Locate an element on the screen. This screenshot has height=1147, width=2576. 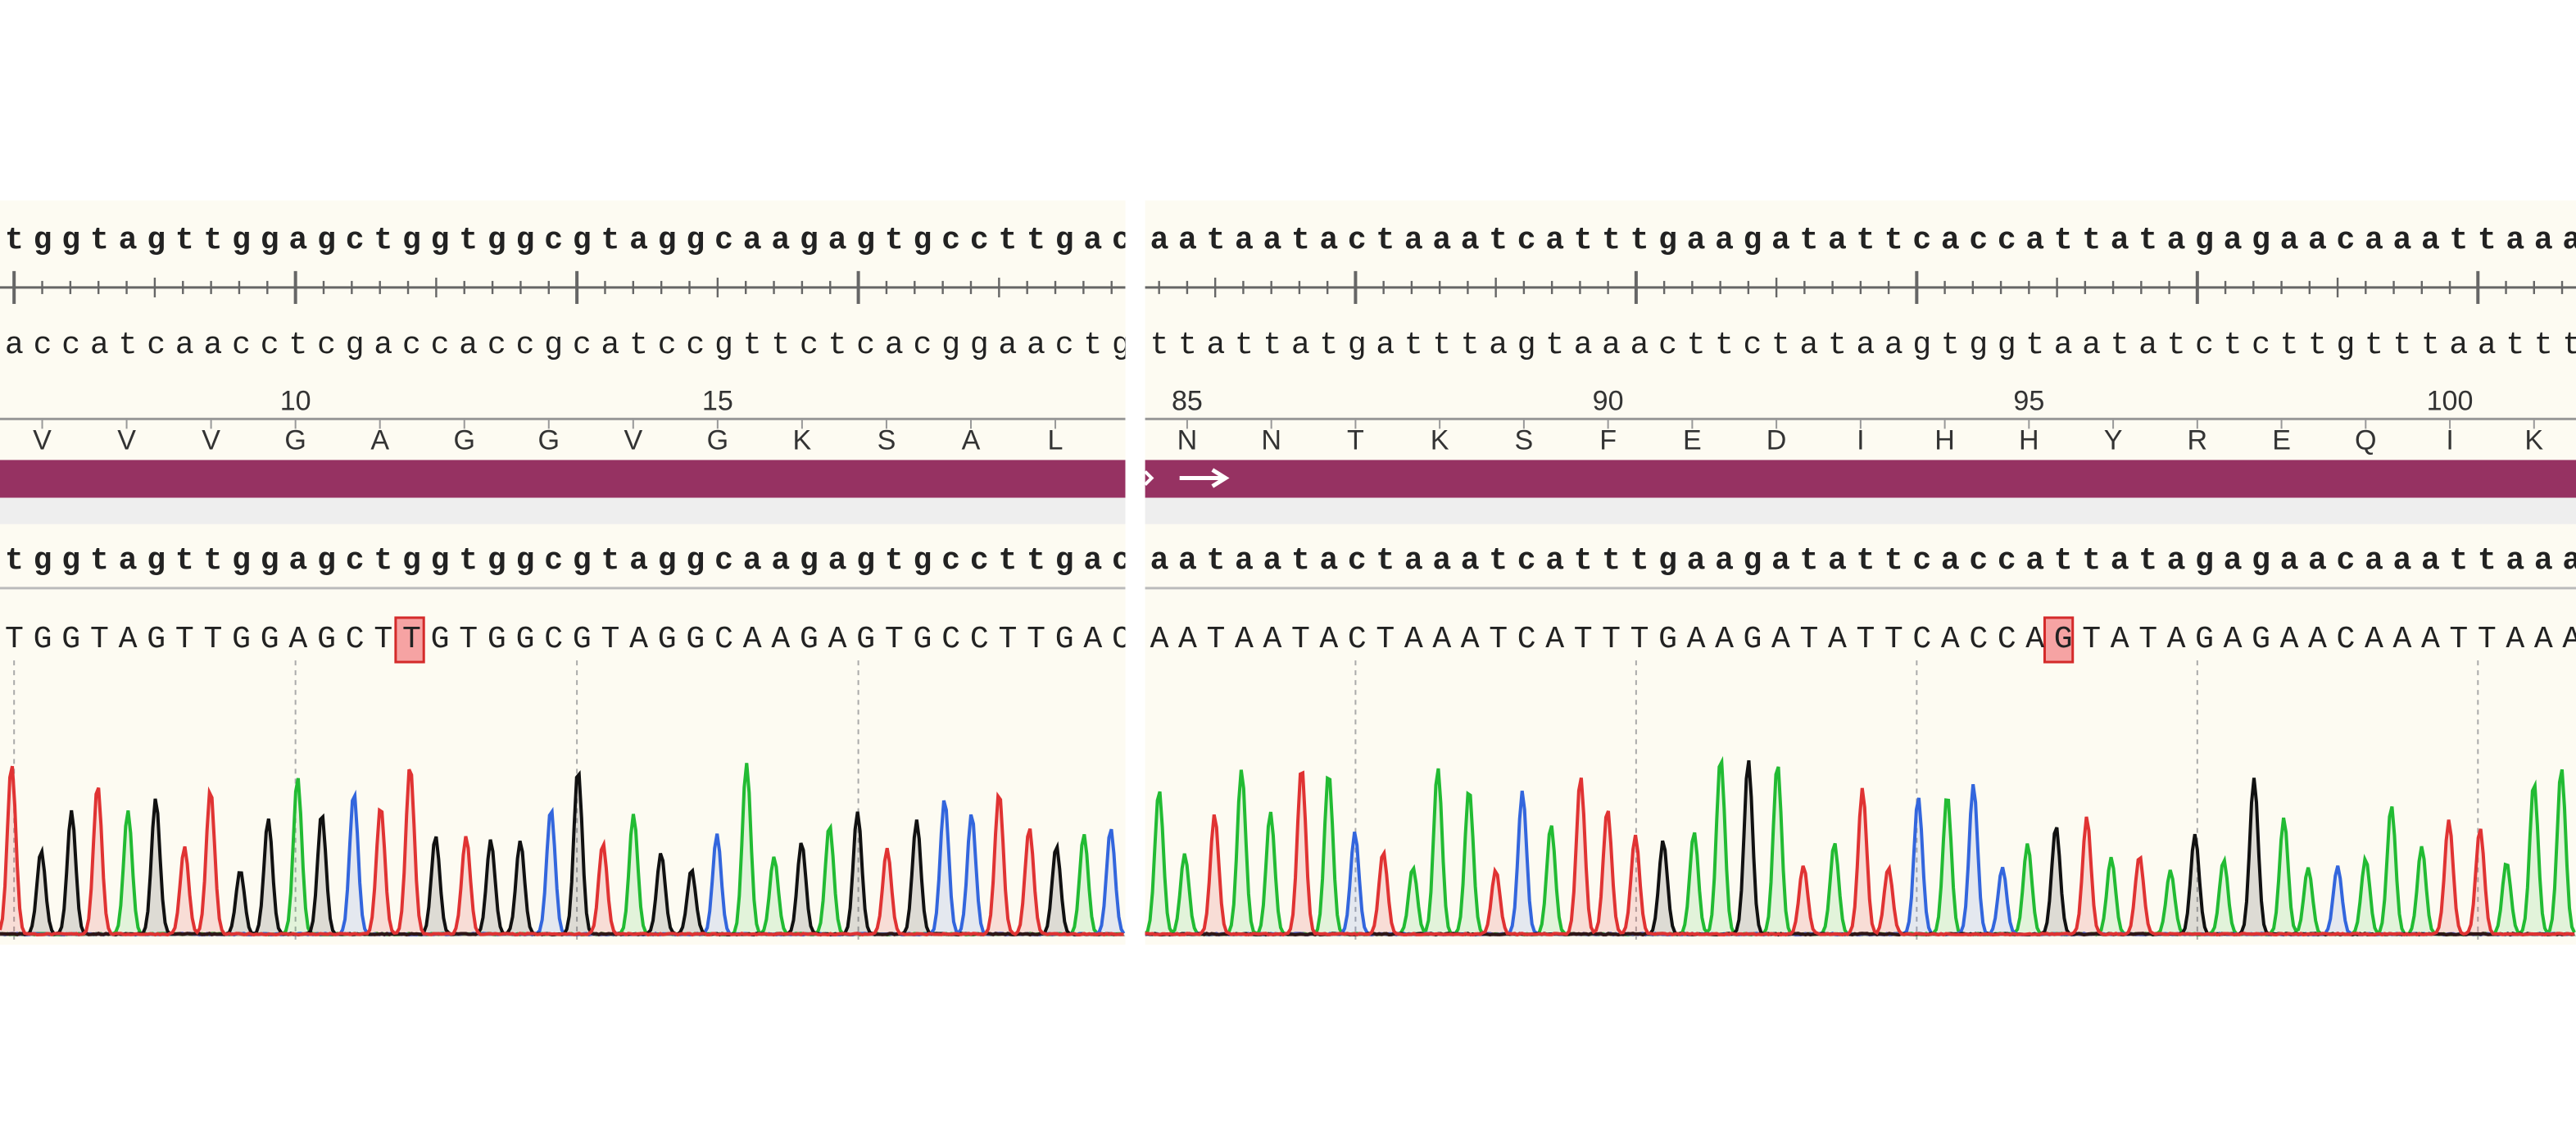
aa-number: 100 is located at coordinates (2450, 400).